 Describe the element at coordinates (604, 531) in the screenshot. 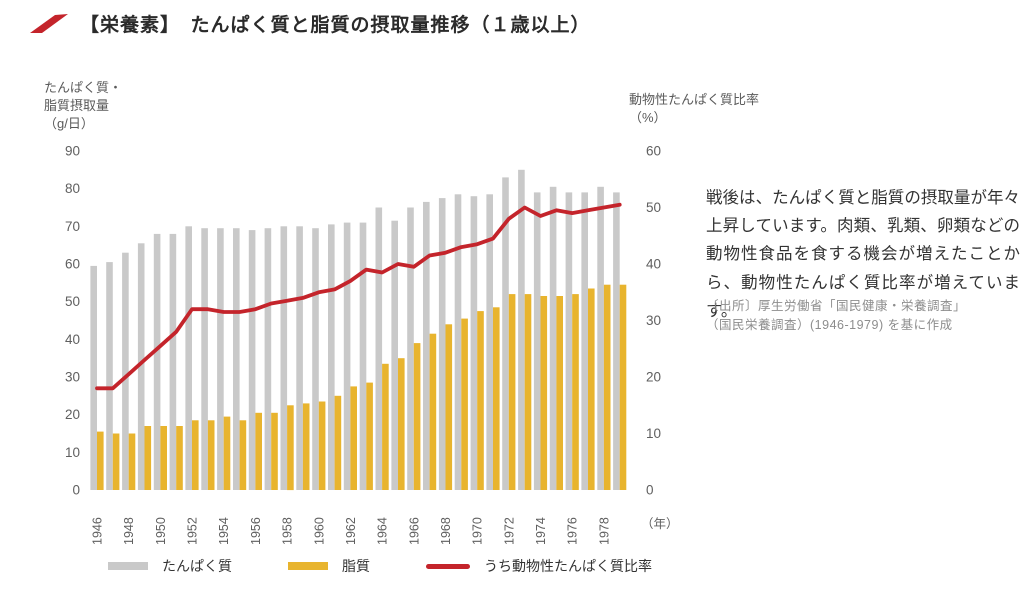

I see `svg-text: 1978` at that location.